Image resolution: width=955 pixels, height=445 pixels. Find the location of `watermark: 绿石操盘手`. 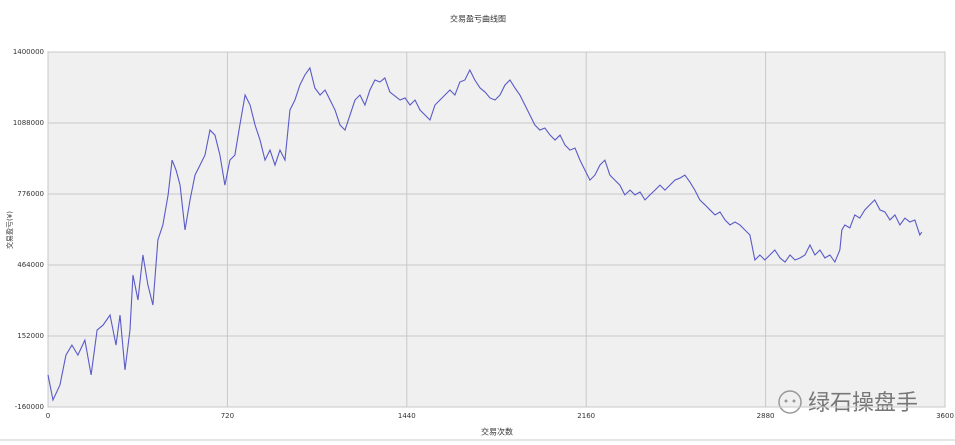

watermark: 绿石操盘手 is located at coordinates (863, 403).